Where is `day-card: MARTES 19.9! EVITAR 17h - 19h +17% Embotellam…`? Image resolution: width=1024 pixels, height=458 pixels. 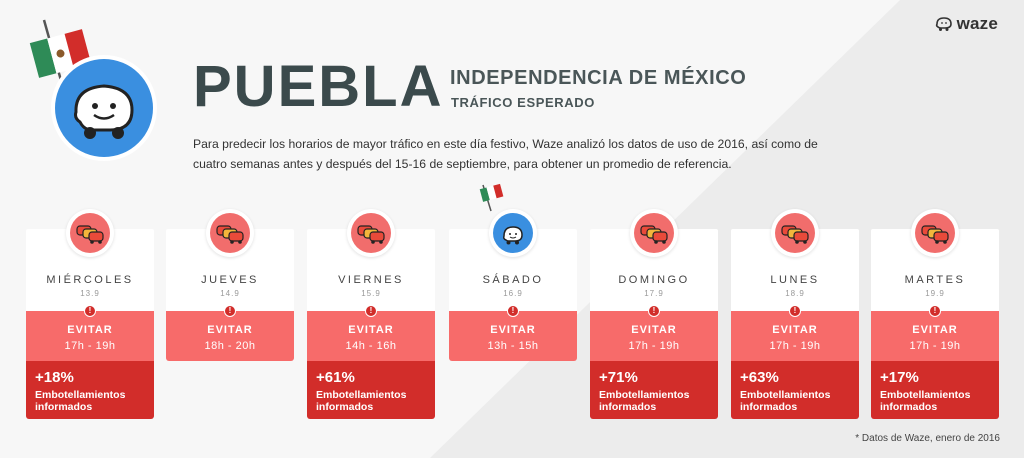
day-card: MARTES 19.9! EVITAR 17h - 19h +17% Embotellam… is located at coordinates (935, 314).